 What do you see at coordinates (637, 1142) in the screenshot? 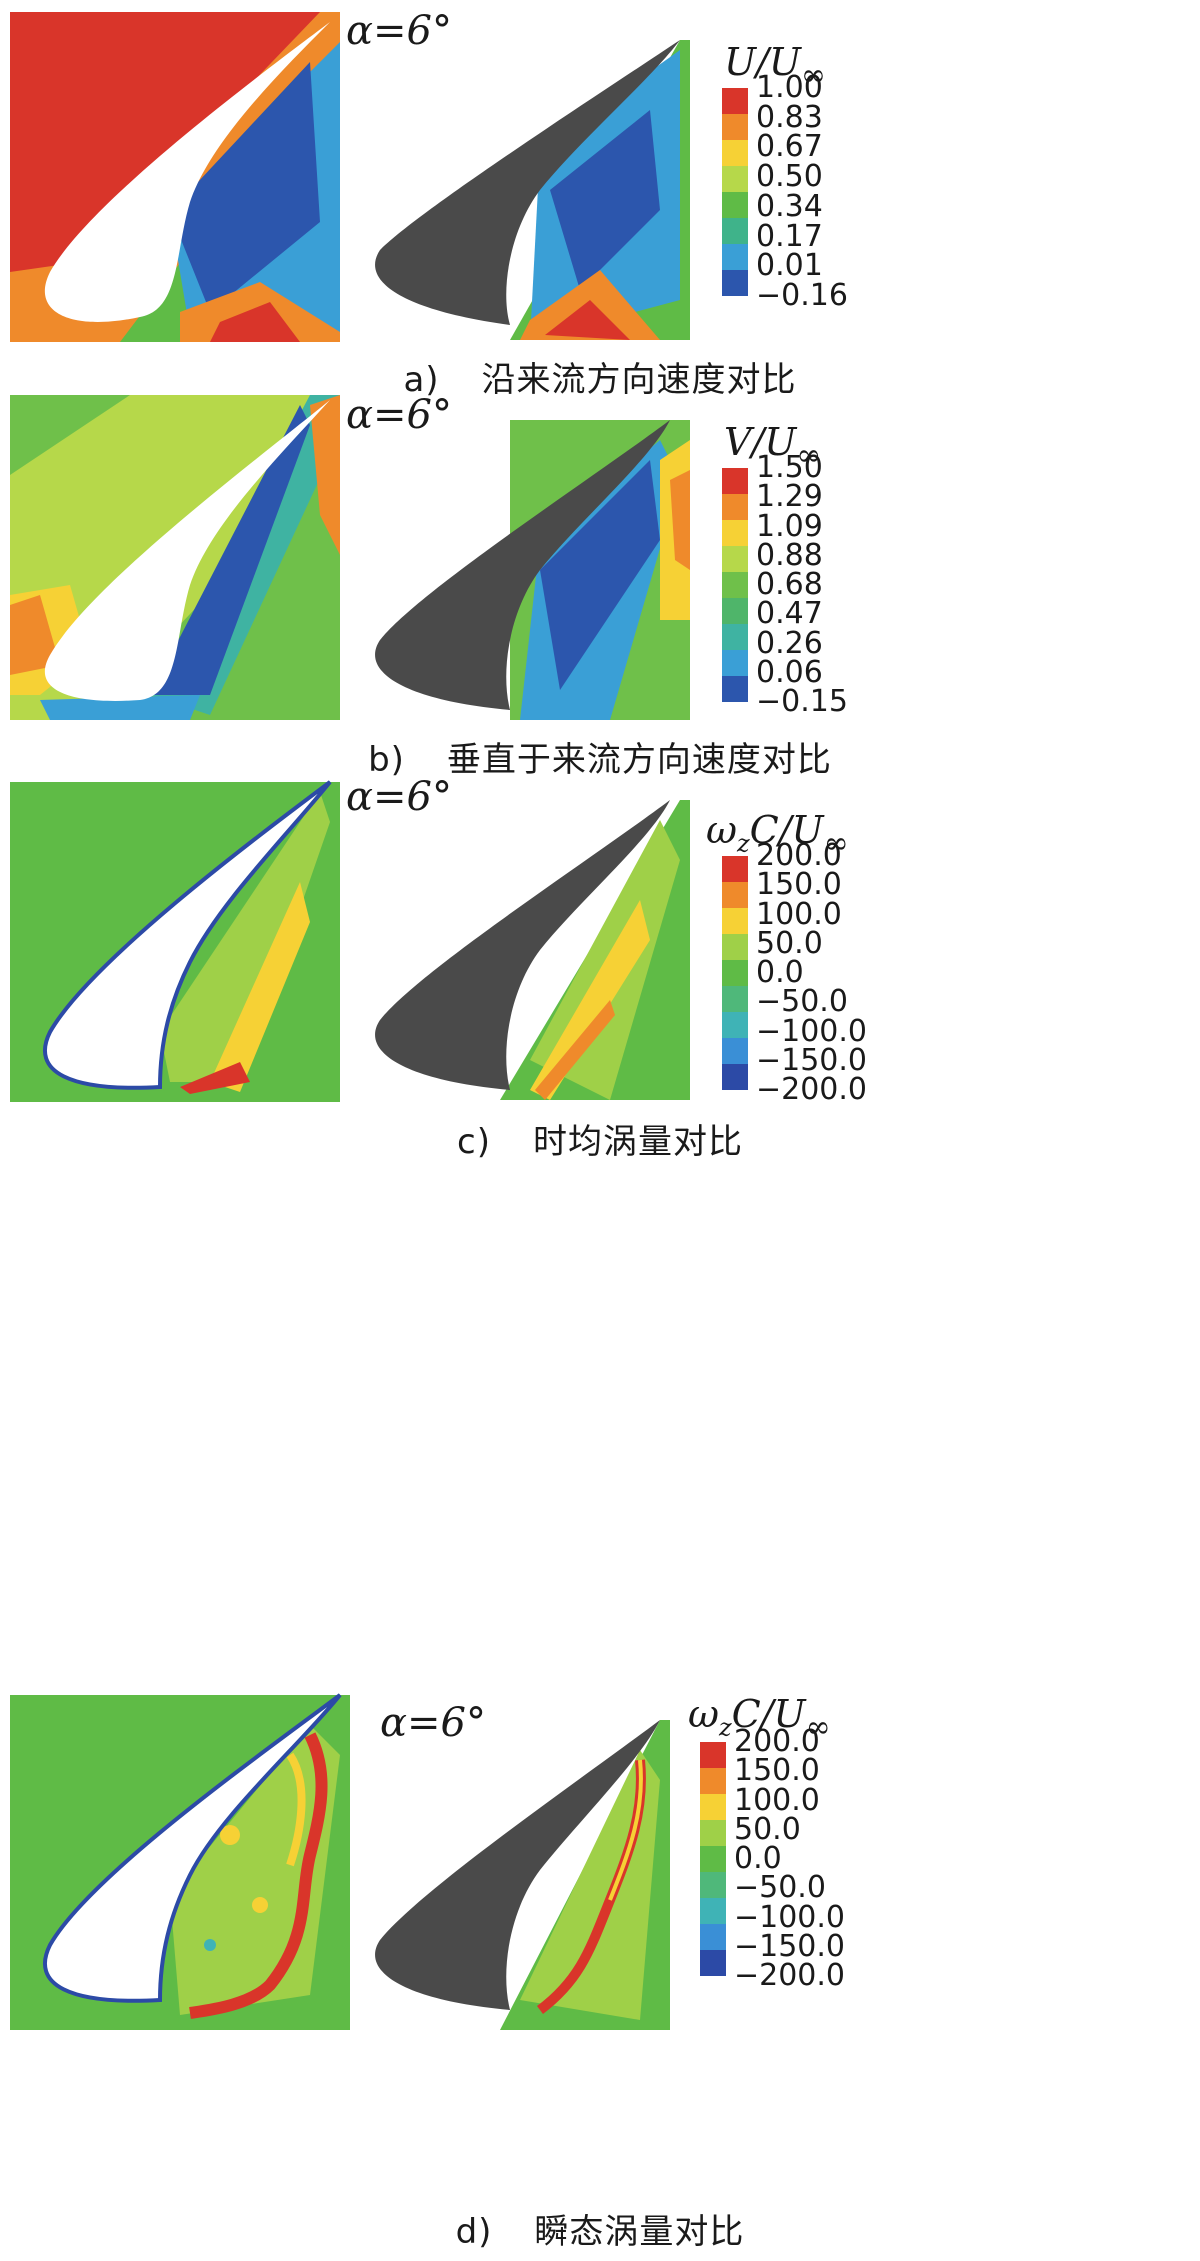
I see `caption-text: 时均涡量对比` at bounding box center [637, 1142].